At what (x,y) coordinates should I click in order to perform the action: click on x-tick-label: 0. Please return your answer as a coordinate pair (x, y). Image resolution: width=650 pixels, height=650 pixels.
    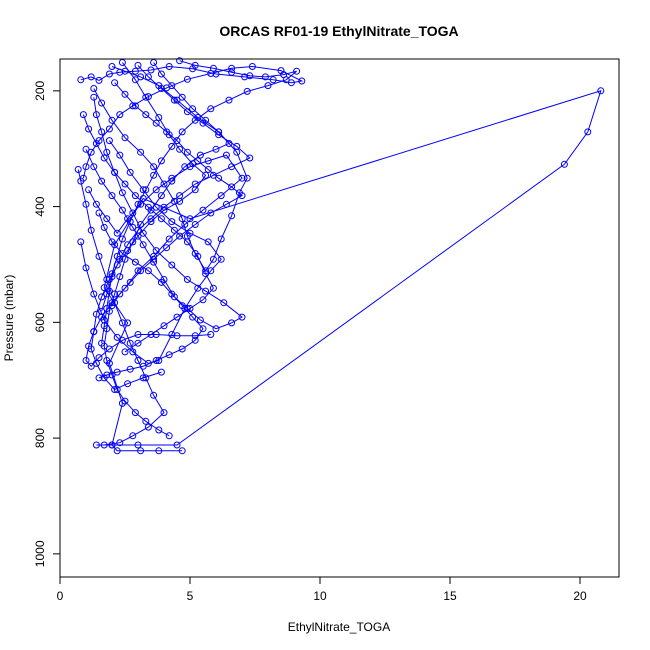
    Looking at the image, I should click on (60, 596).